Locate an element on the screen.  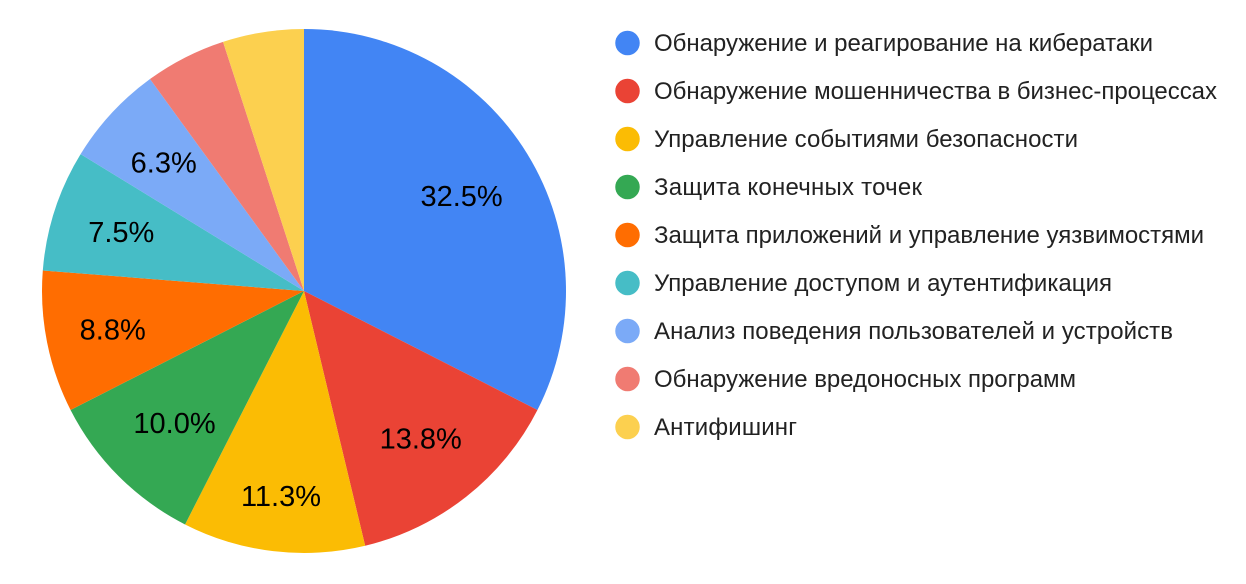
svg-text: 11.3% is located at coordinates (281, 497).